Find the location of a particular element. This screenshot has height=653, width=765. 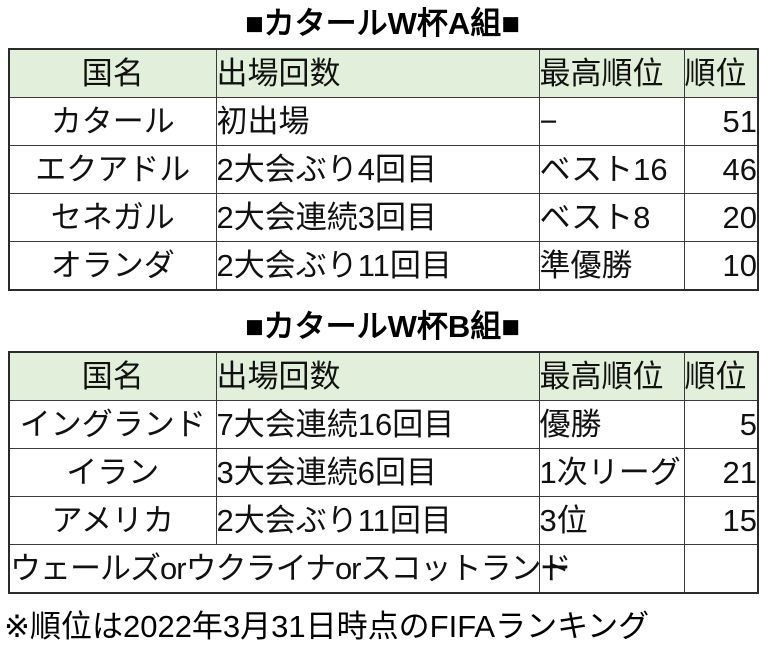

appearances-cell: 3大会連続6回目 is located at coordinates (377, 473).